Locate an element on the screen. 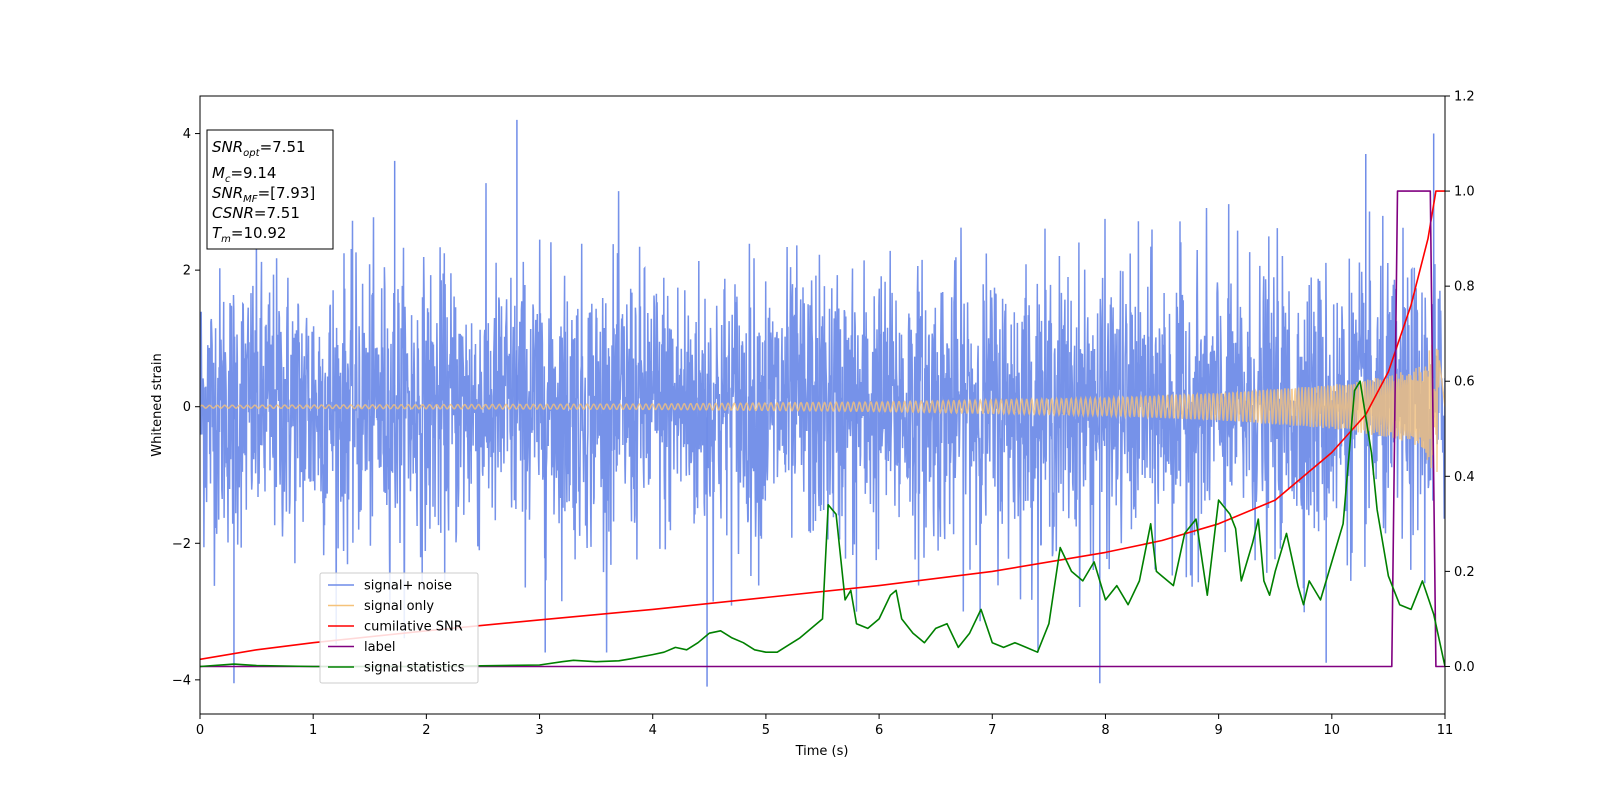 The image size is (1600, 800). y-left-tick-label: 0 is located at coordinates (187, 407).